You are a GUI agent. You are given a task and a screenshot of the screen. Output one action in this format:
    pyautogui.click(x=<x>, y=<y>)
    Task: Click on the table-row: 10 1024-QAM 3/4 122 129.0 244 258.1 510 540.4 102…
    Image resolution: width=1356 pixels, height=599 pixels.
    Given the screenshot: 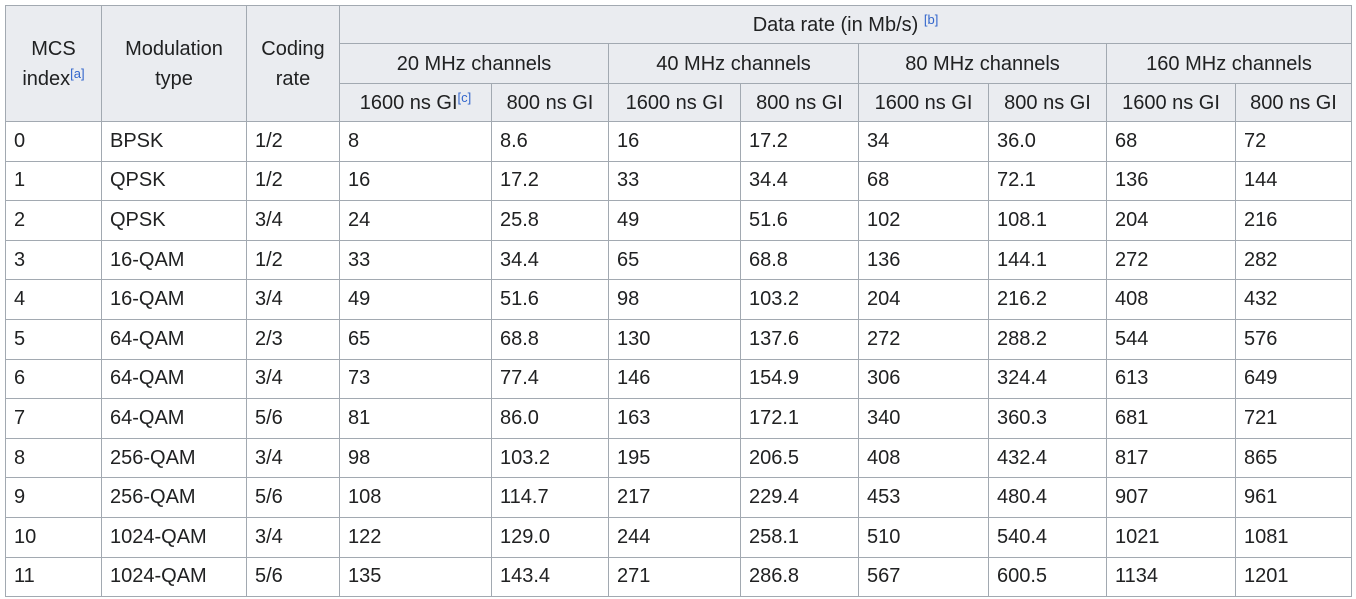 What is the action you would take?
    pyautogui.click(x=679, y=537)
    